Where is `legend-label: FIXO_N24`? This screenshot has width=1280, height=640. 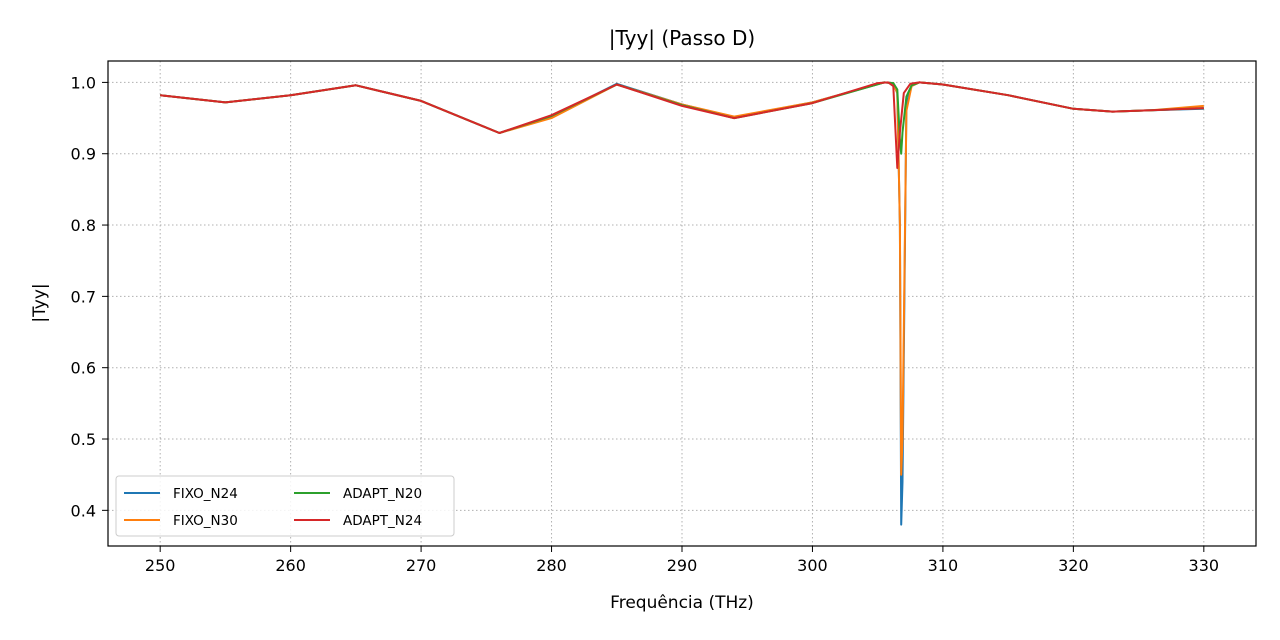
legend-label: FIXO_N24 is located at coordinates (205, 494).